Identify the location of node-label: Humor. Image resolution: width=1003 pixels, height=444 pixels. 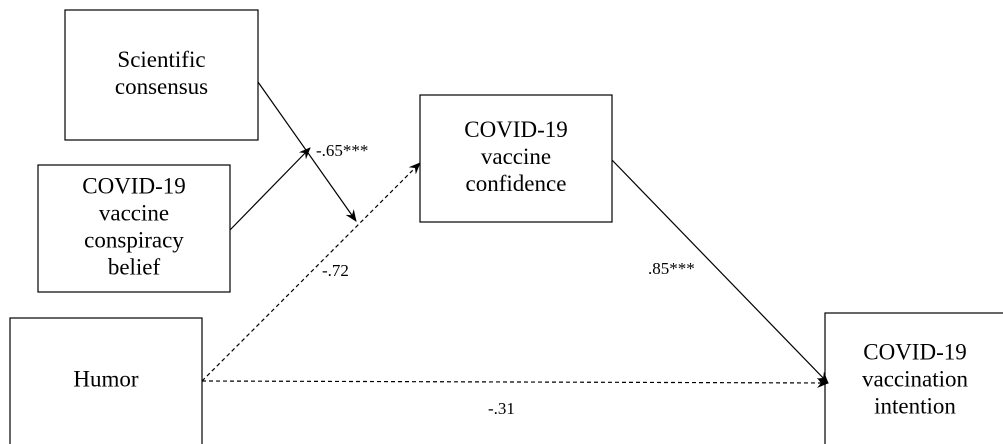
(106, 378).